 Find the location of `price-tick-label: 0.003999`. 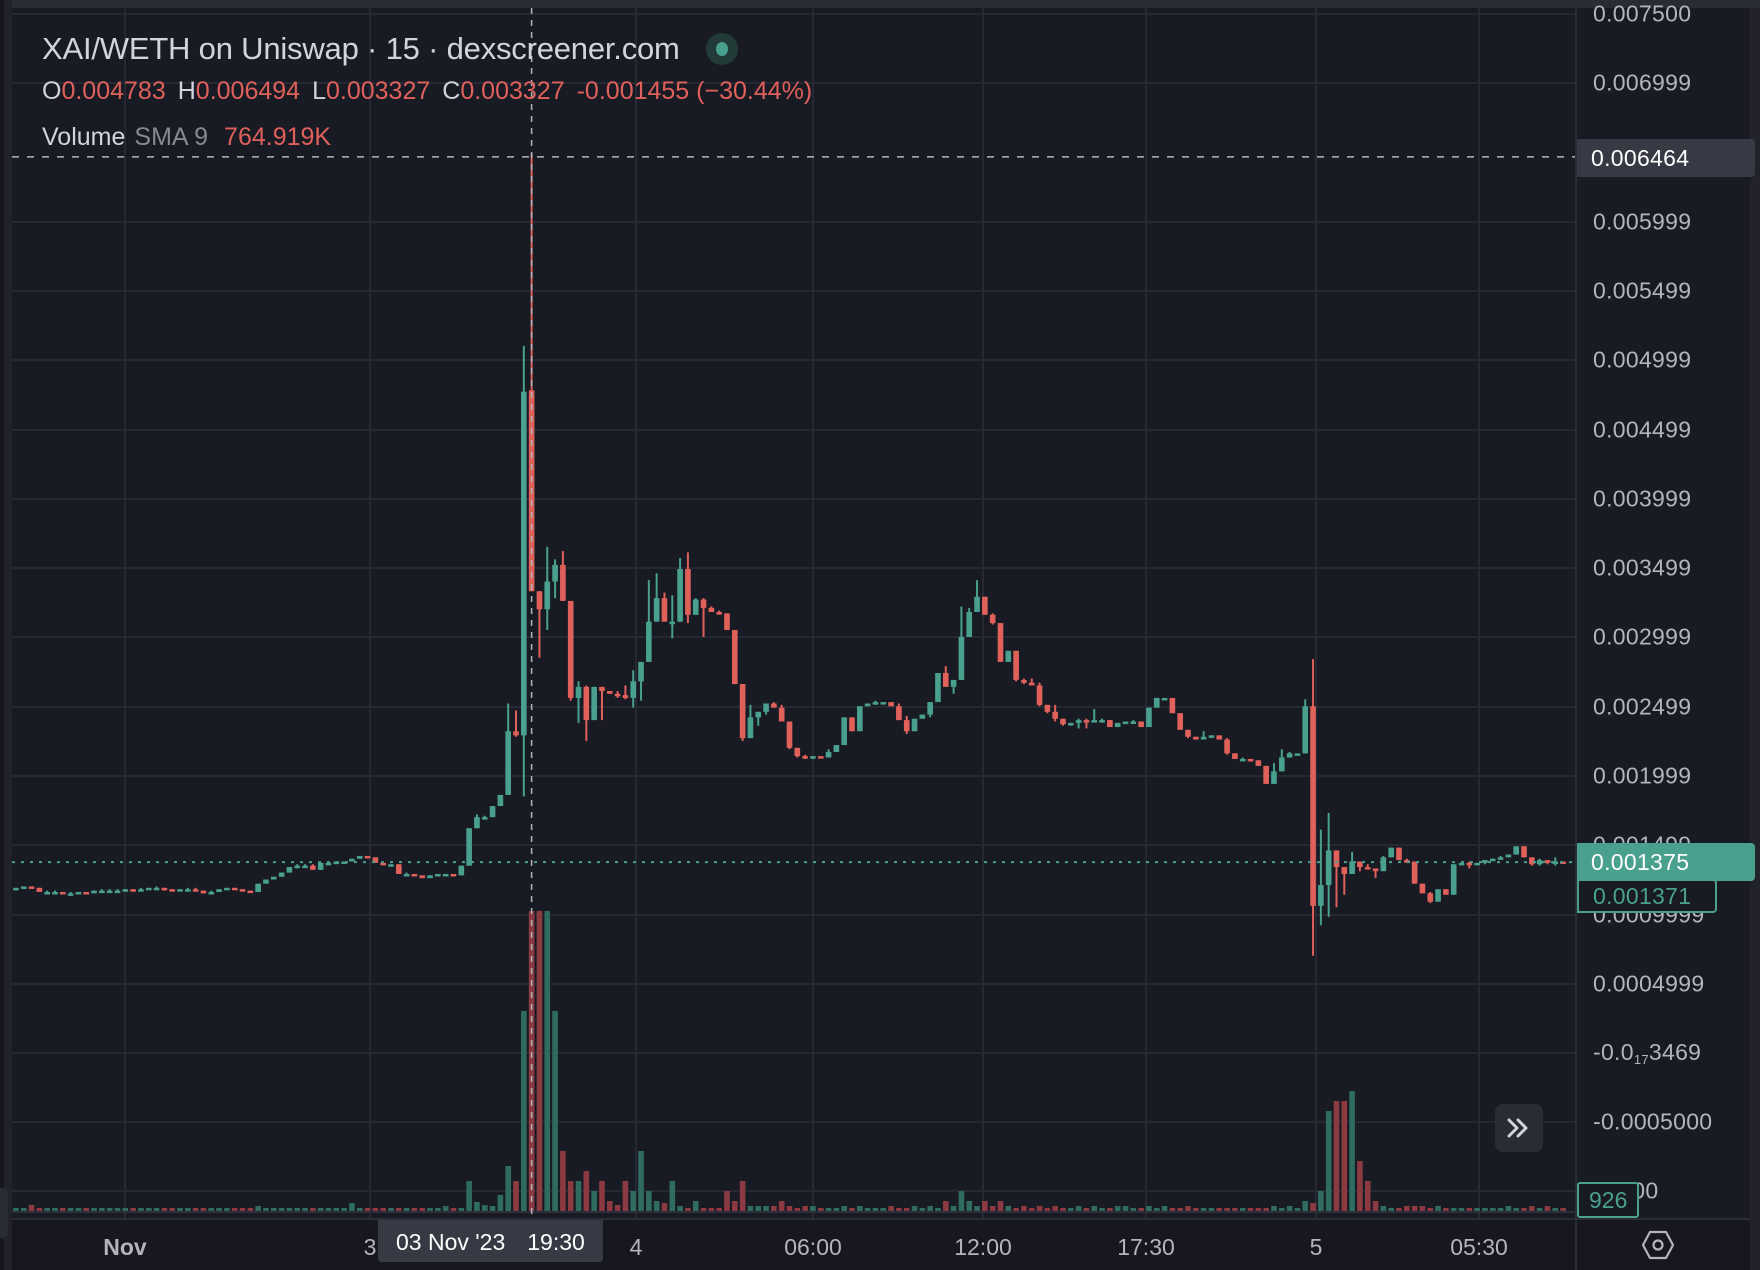

price-tick-label: 0.003999 is located at coordinates (1642, 498).